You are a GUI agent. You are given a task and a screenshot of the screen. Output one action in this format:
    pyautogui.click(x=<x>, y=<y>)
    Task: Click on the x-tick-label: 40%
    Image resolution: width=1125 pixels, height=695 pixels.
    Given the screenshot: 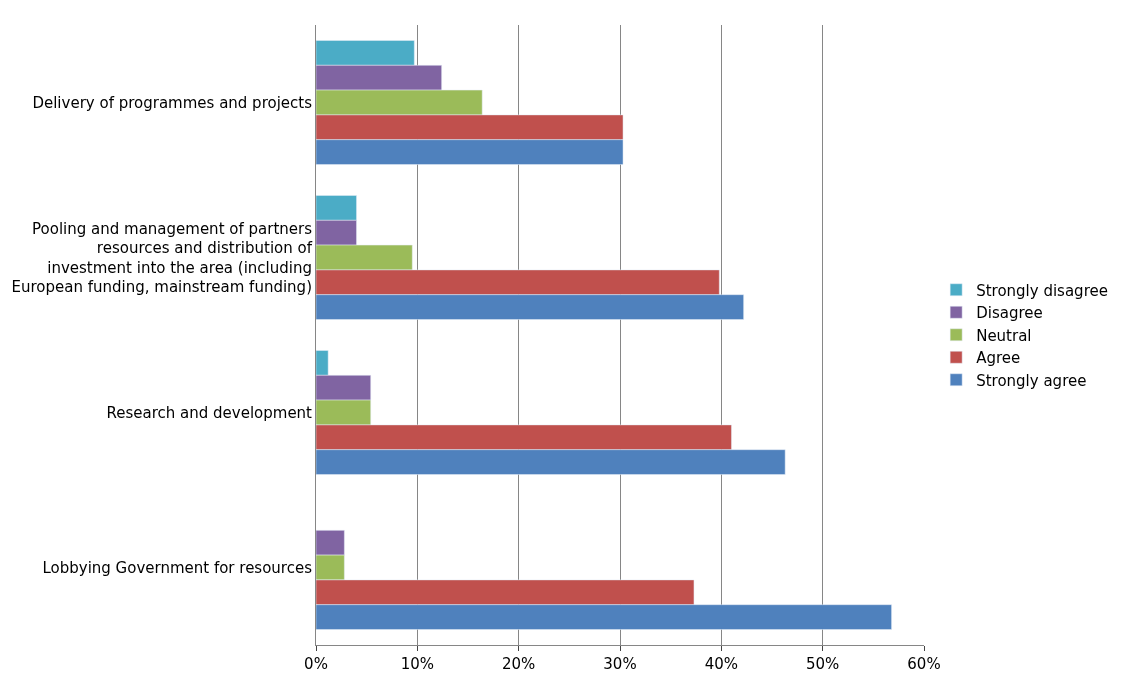 What is the action you would take?
    pyautogui.click(x=721, y=664)
    